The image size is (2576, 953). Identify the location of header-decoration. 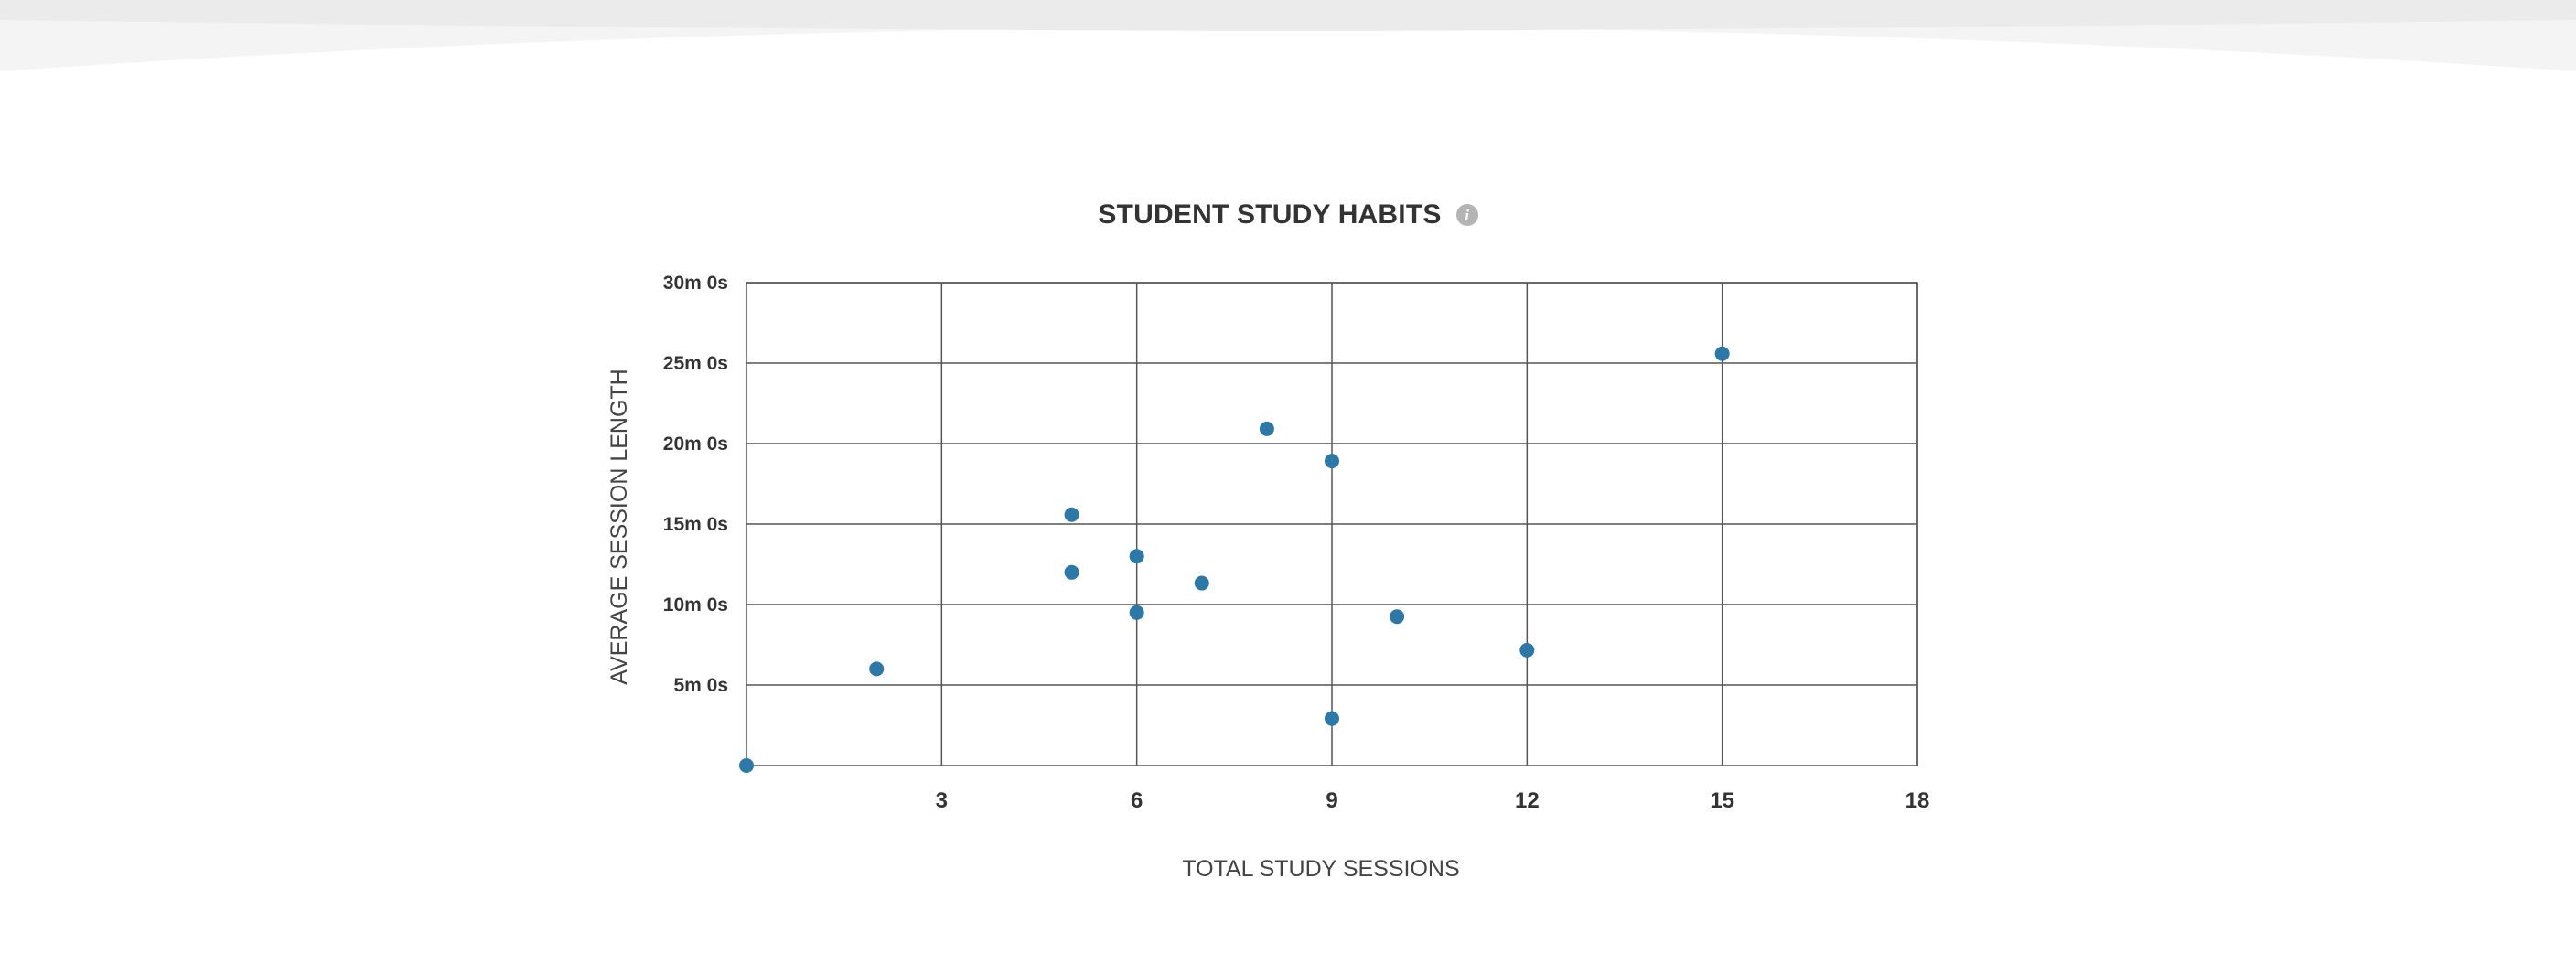
(1288, 35).